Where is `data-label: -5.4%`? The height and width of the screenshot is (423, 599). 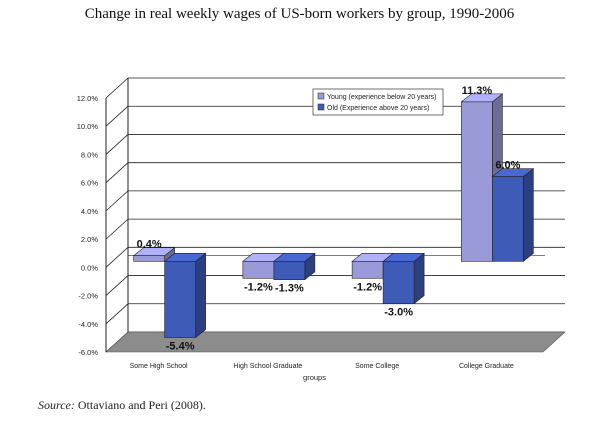 data-label: -5.4% is located at coordinates (180, 347).